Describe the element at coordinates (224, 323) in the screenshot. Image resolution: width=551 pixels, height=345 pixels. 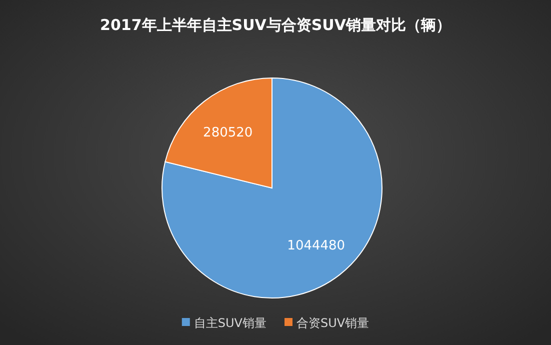
I see `legend-item: 自主SUV销量` at that location.